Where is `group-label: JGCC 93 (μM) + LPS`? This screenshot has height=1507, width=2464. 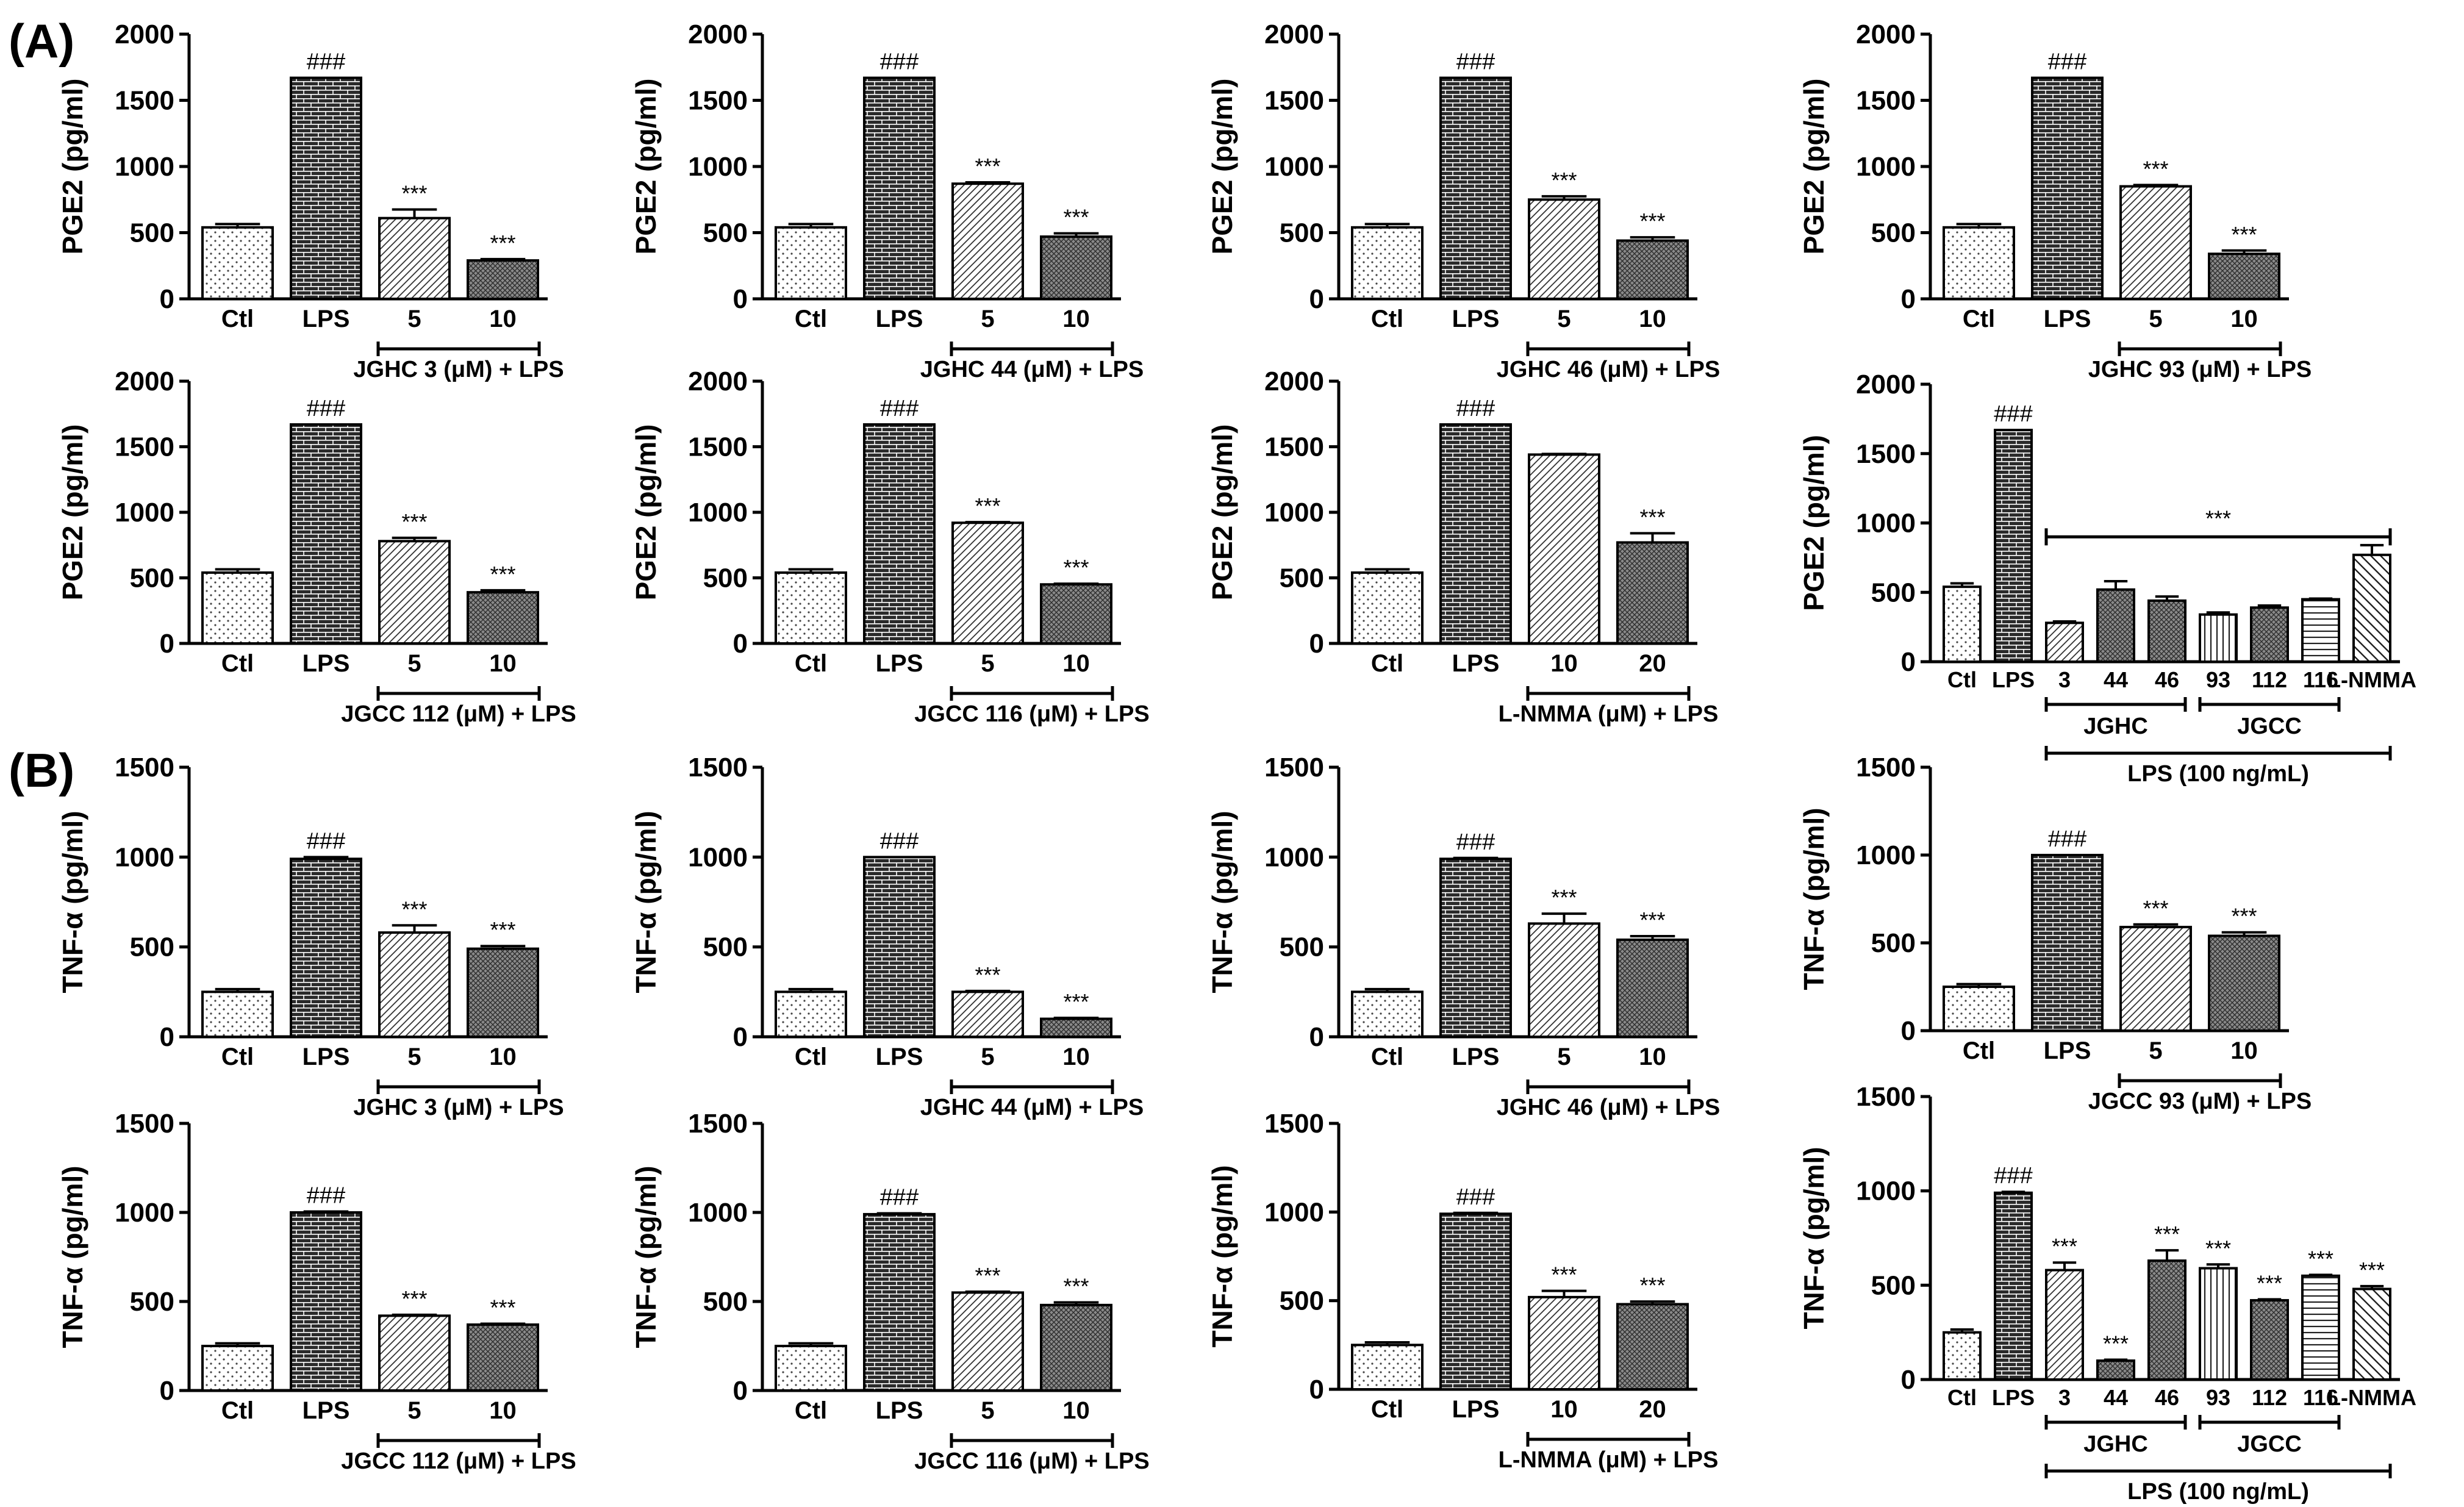
group-label: JGCC 93 (μM) + LPS is located at coordinates (2200, 1101).